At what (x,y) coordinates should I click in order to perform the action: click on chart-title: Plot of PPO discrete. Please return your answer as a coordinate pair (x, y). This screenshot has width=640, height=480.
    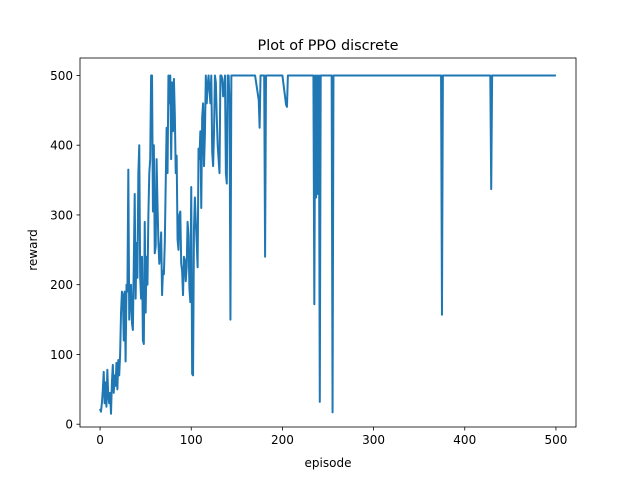
    Looking at the image, I should click on (328, 46).